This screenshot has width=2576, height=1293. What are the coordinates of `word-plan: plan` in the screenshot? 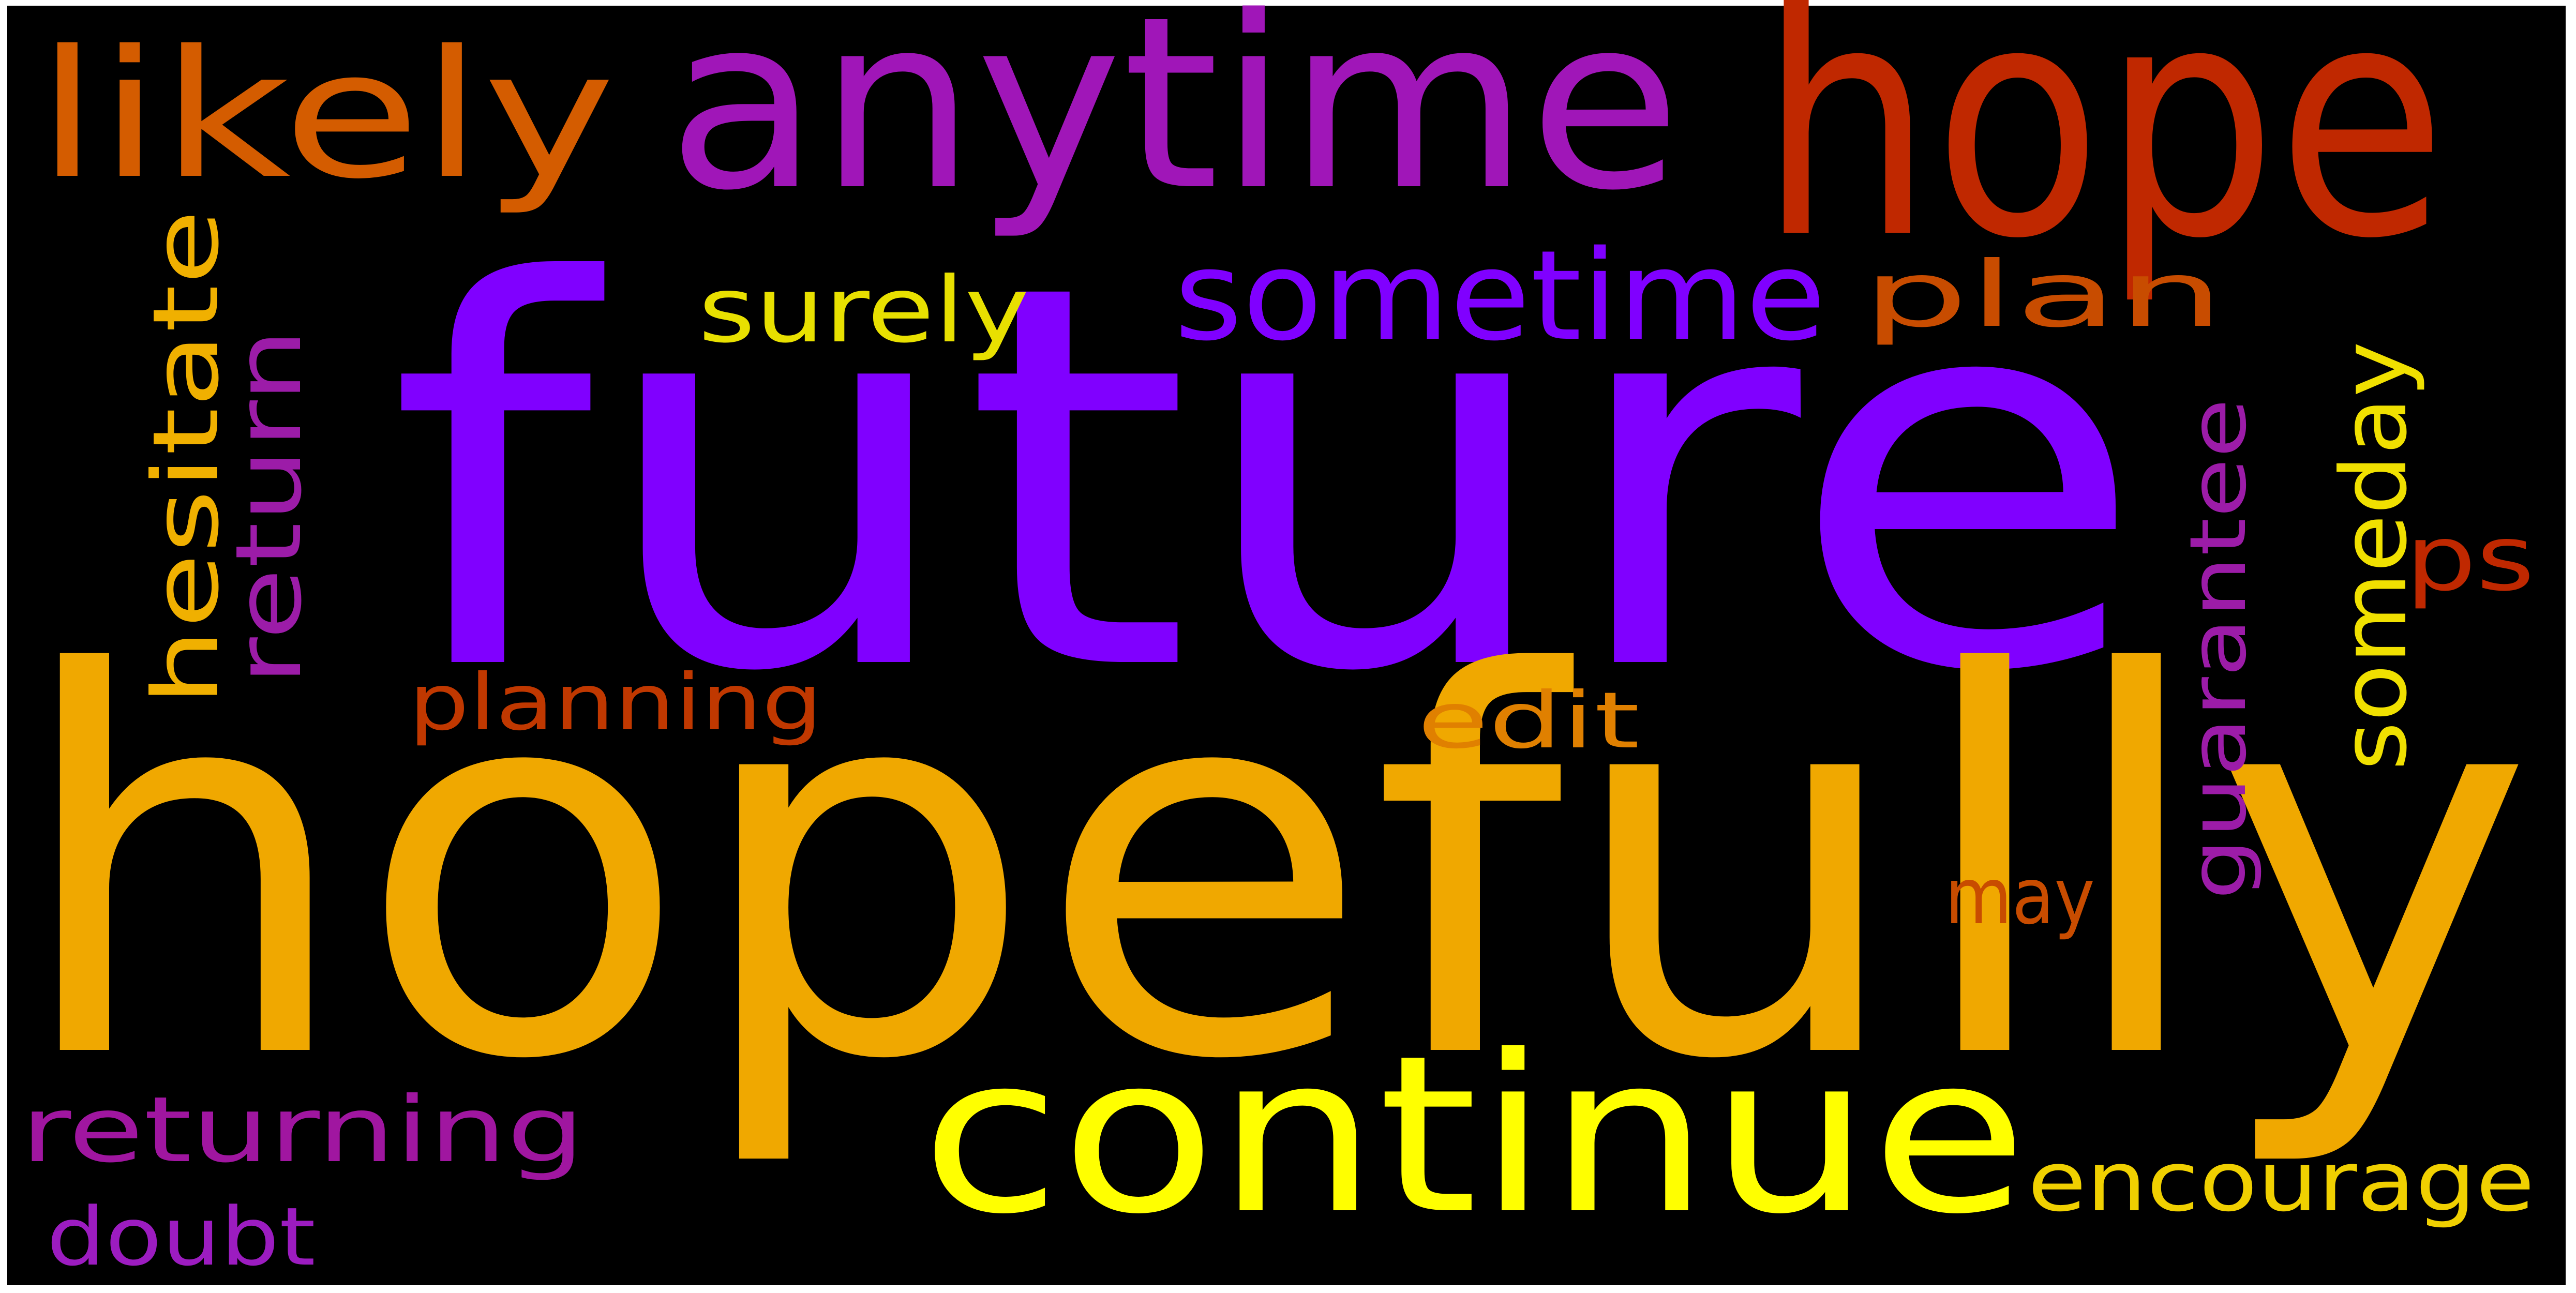 It's located at (2043, 295).